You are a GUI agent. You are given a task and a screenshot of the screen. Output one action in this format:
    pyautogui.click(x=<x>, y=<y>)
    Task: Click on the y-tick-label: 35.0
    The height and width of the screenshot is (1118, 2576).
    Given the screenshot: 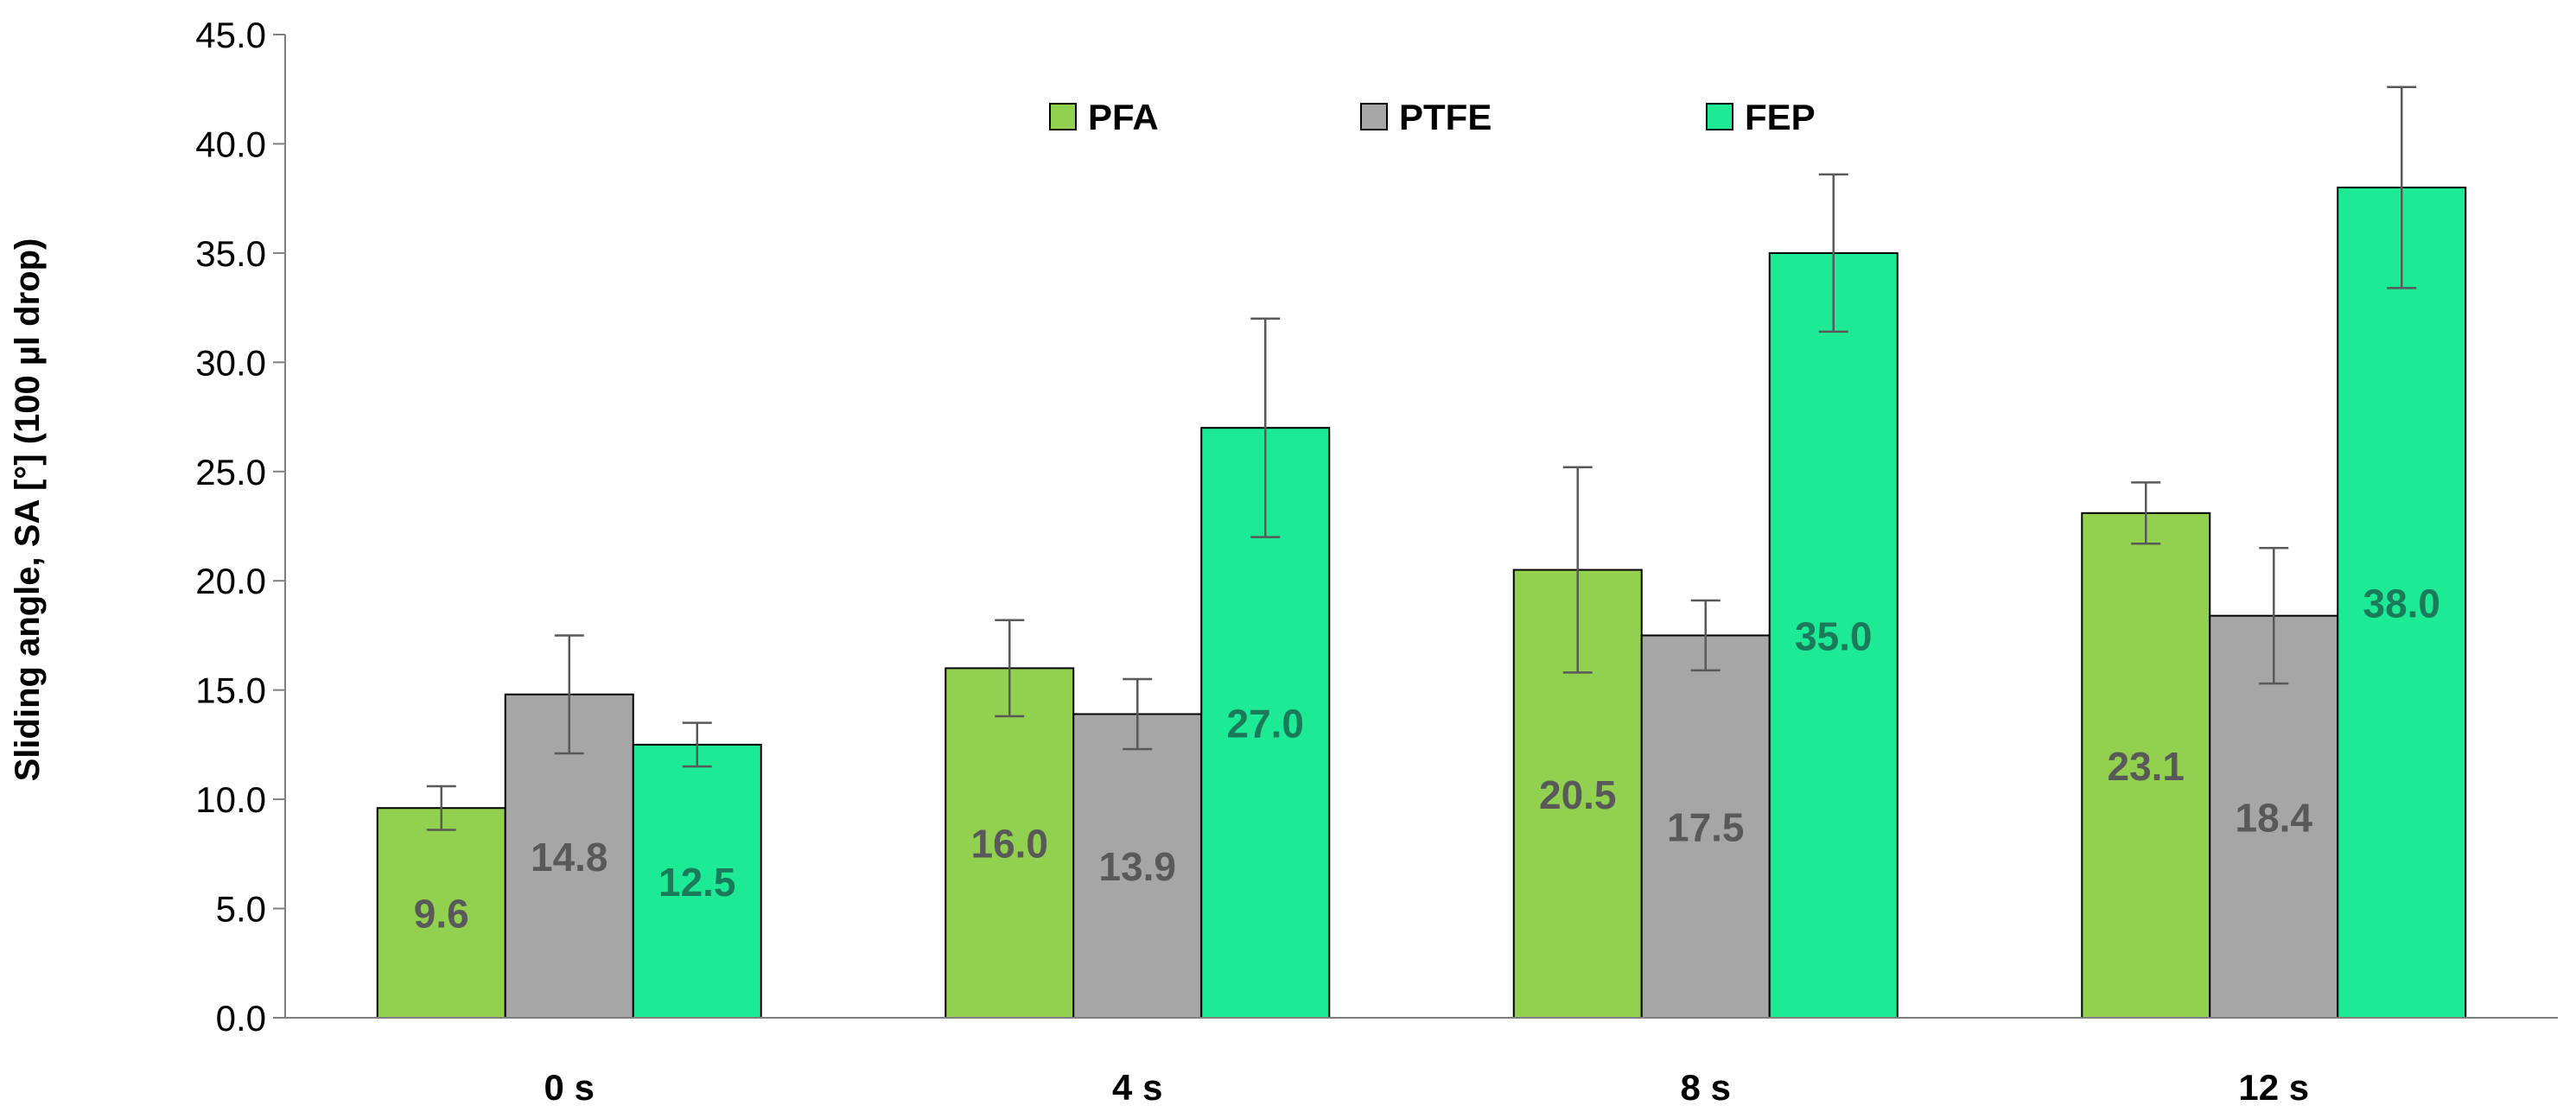 What is the action you would take?
    pyautogui.click(x=230, y=253)
    